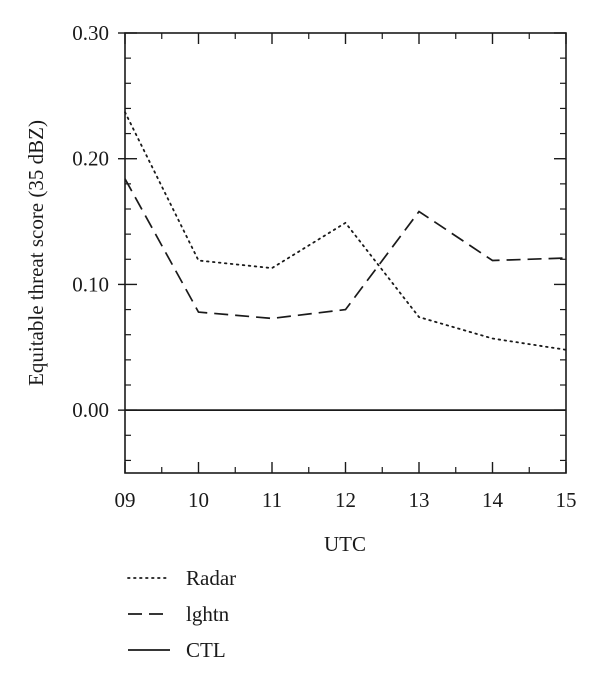 The height and width of the screenshot is (691, 600). I want to click on x-tick-label: 09, so click(125, 500).